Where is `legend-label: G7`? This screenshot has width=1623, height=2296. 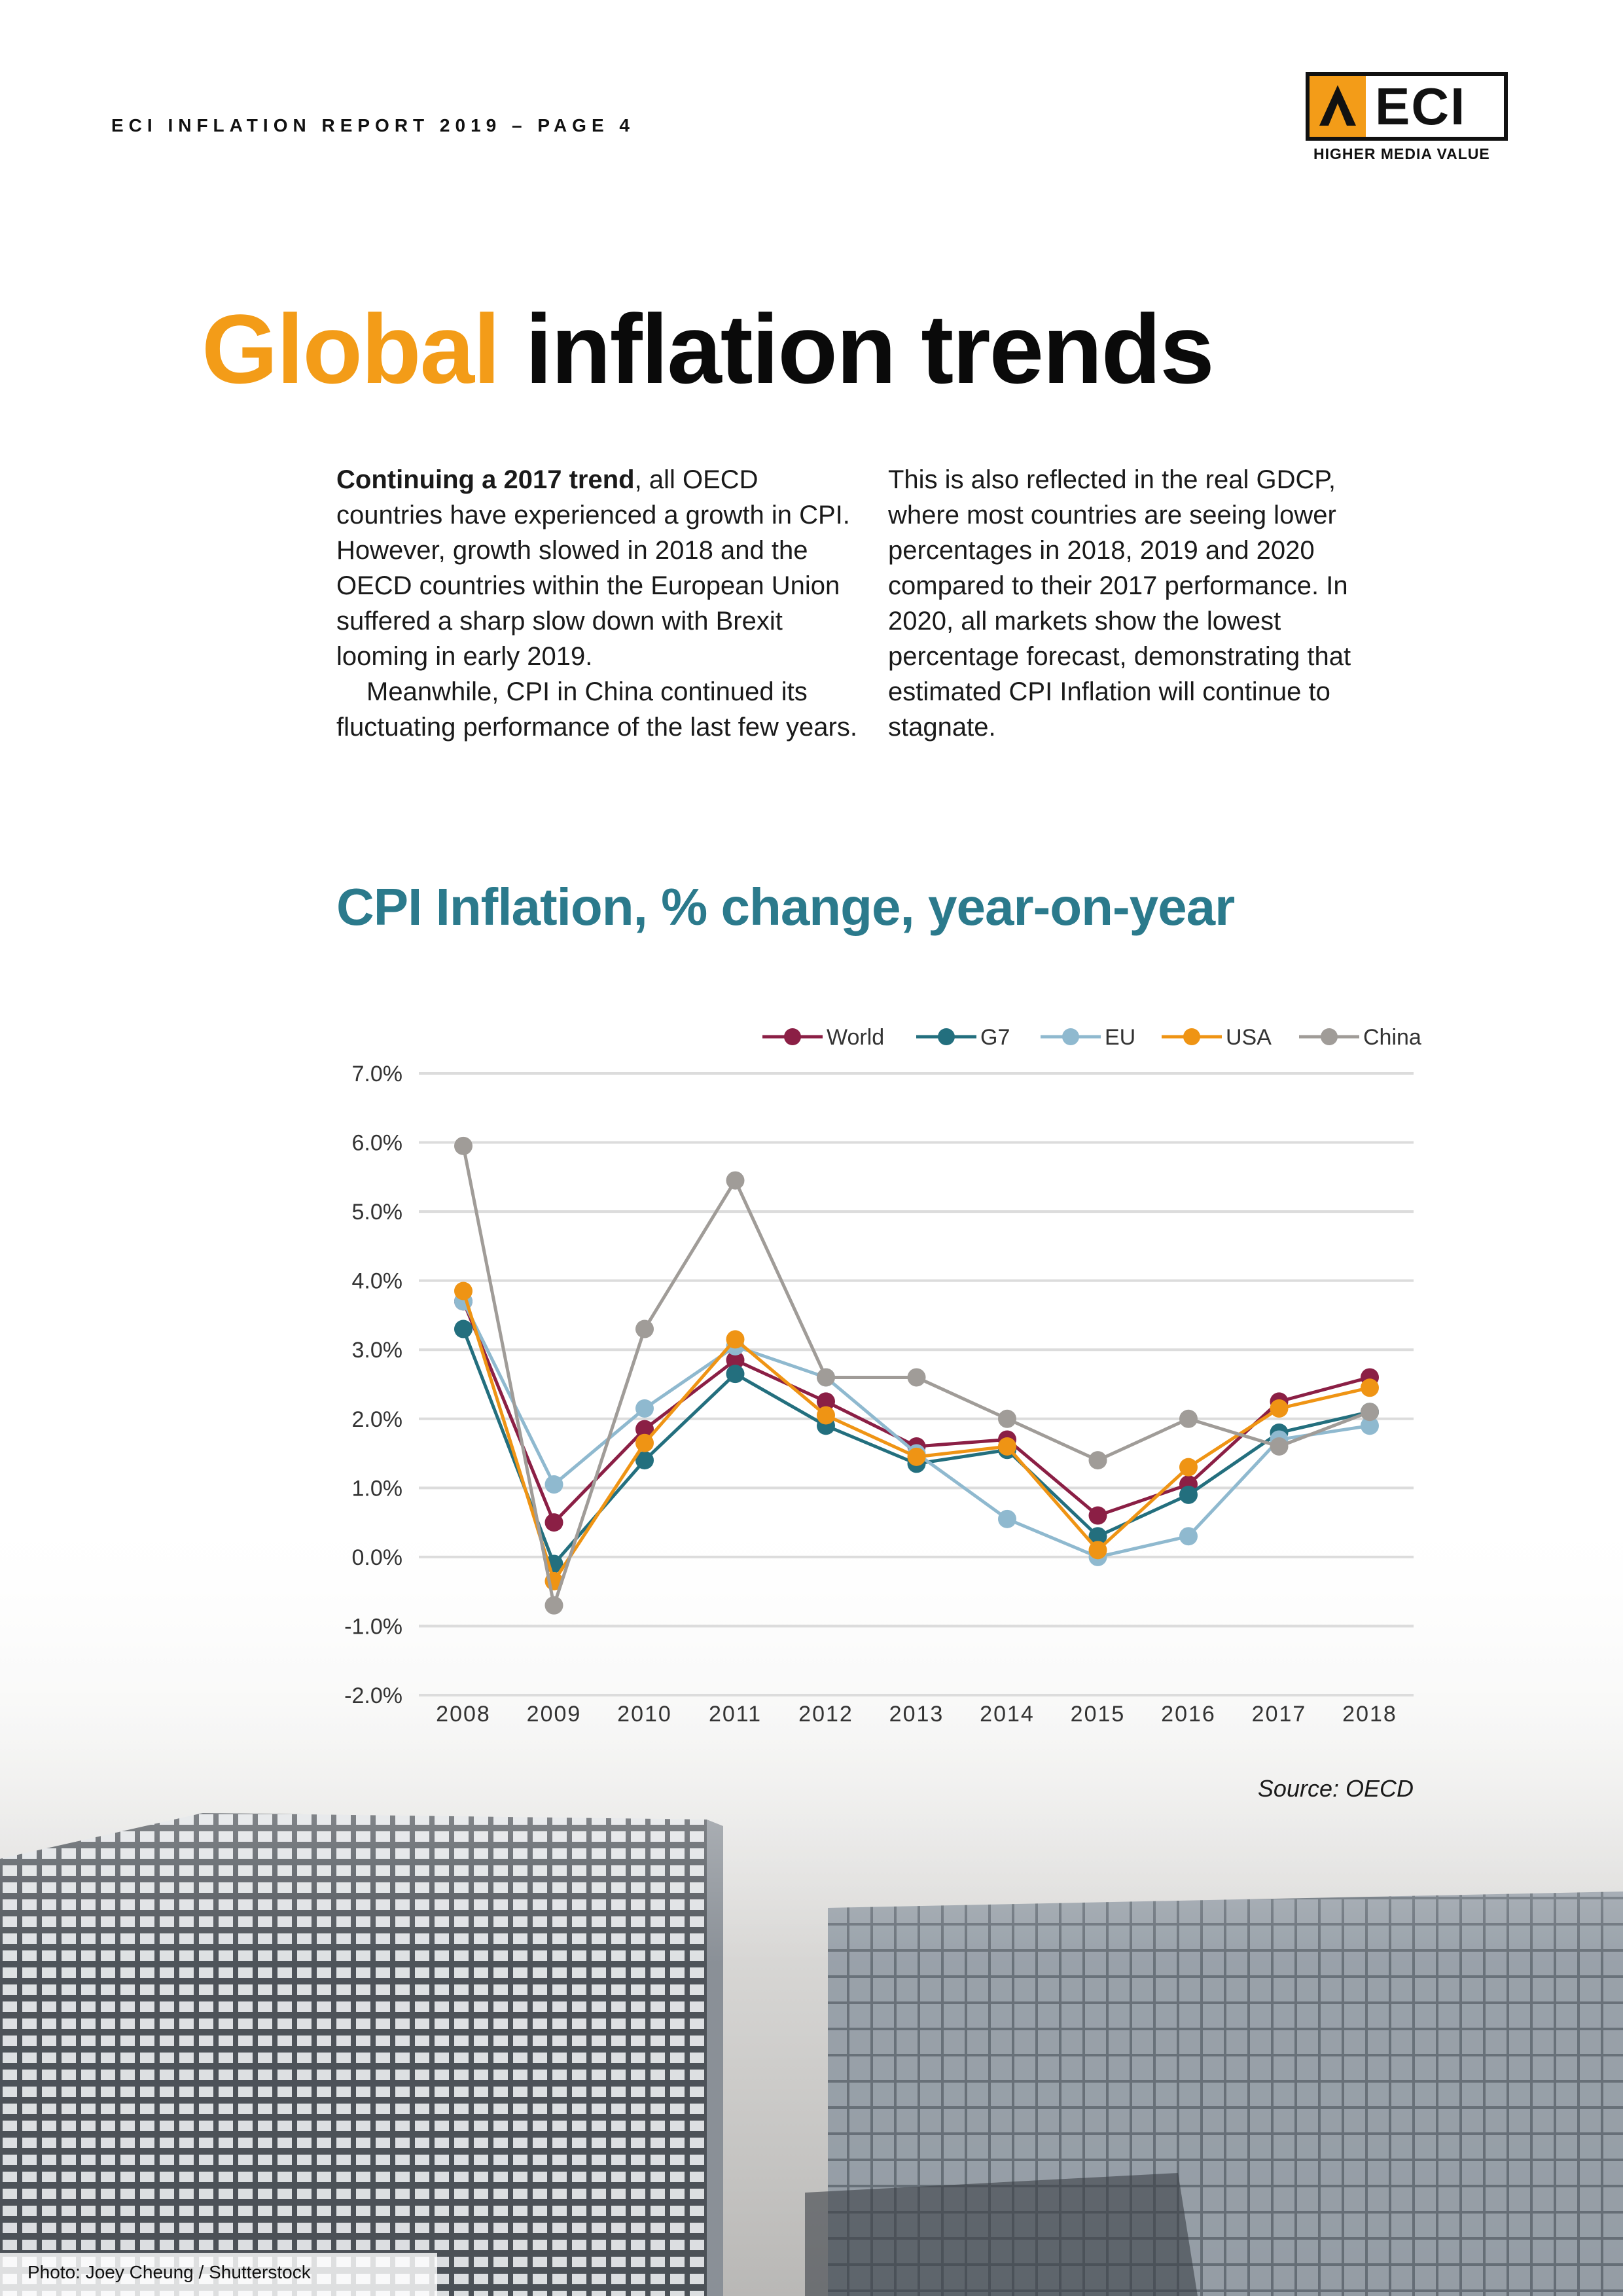 legend-label: G7 is located at coordinates (995, 1037).